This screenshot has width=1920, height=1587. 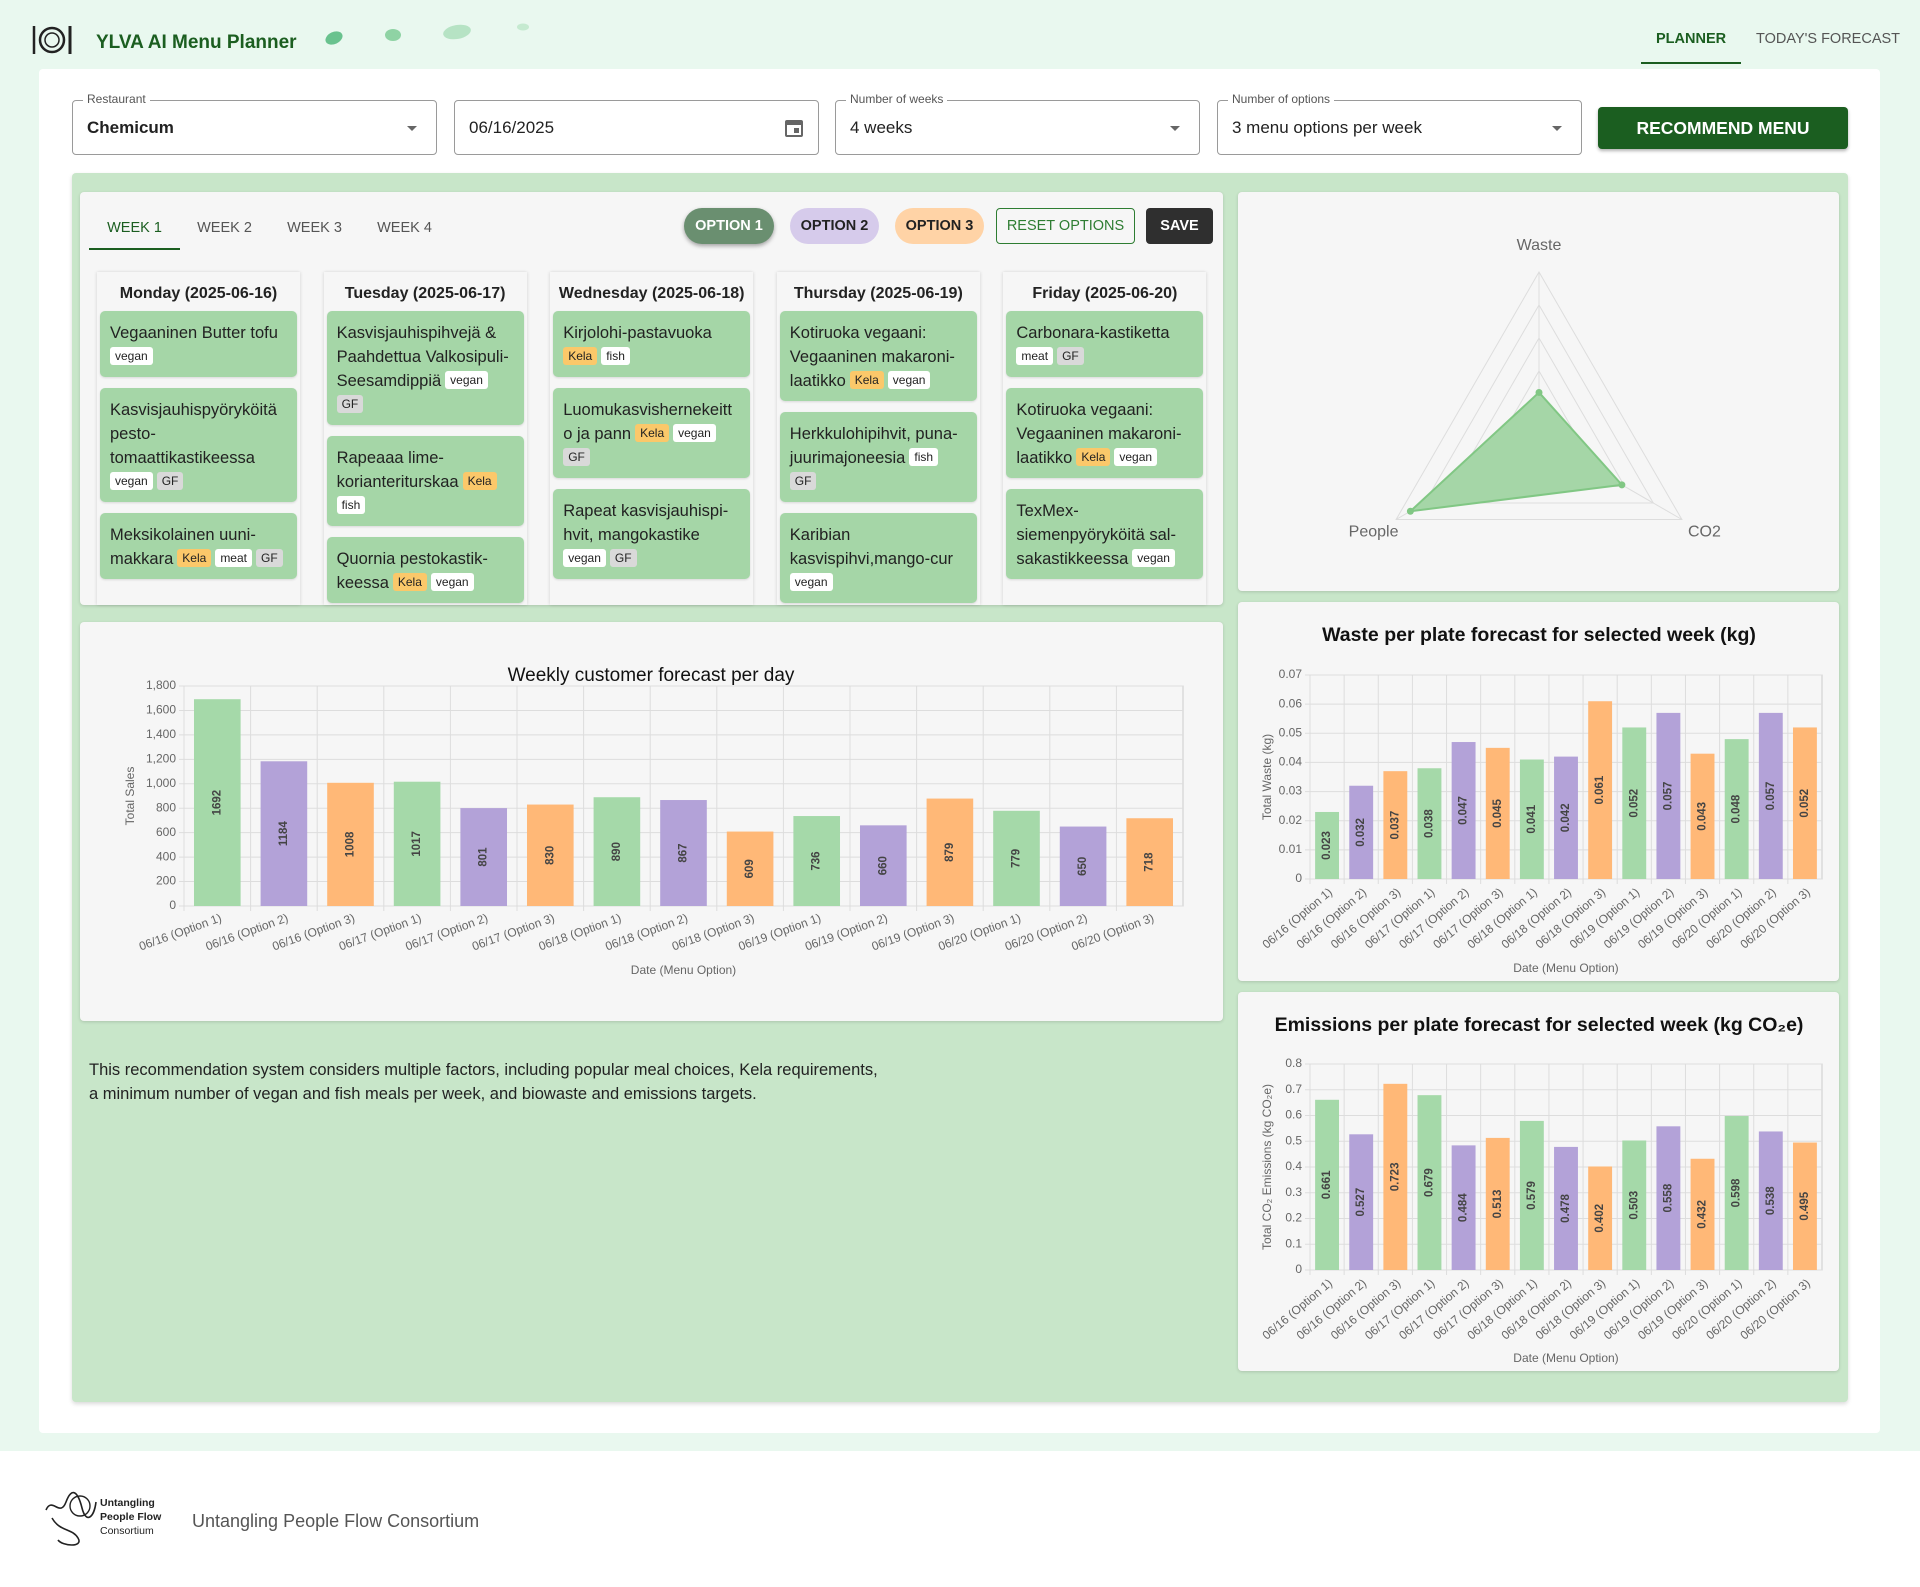 I want to click on meal-tag: fish, so click(x=615, y=356).